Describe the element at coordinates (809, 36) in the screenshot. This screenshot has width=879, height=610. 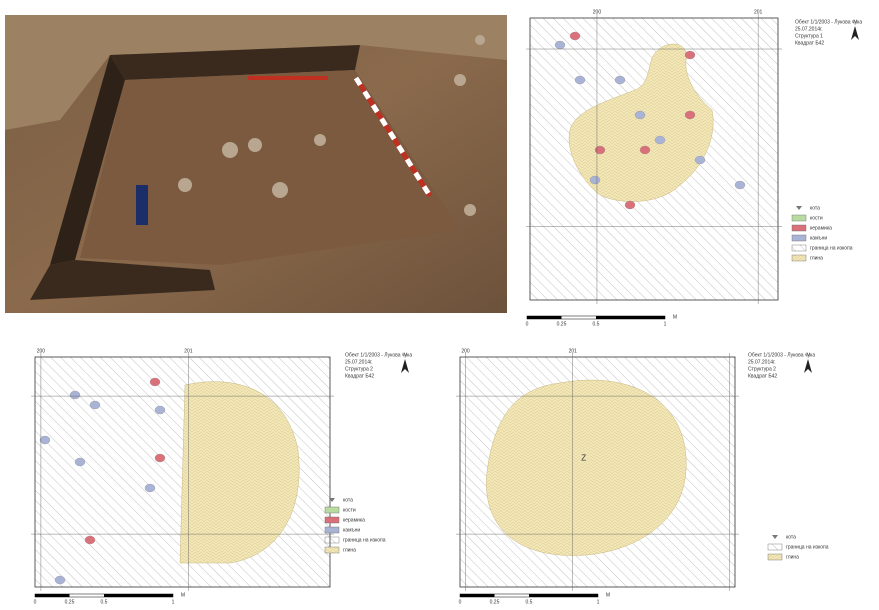
I see `plan-header: Структура 1` at that location.